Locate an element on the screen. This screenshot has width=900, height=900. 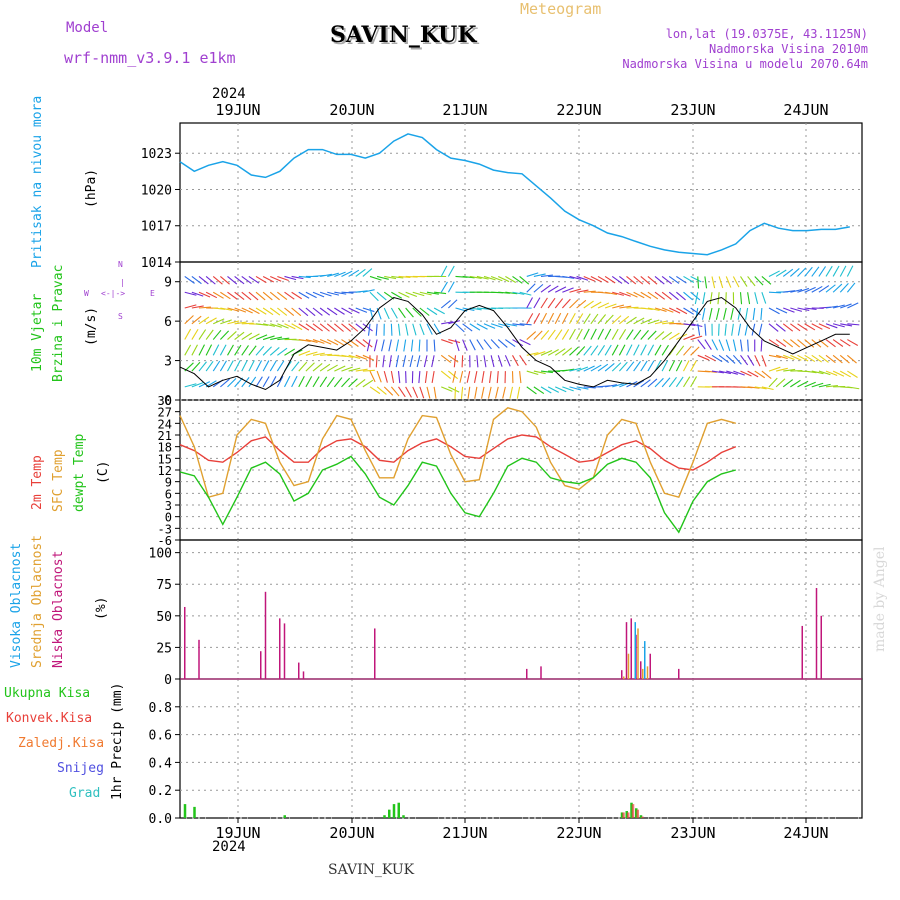
ytick-label-4-2: 0.4 is located at coordinates (161, 763).